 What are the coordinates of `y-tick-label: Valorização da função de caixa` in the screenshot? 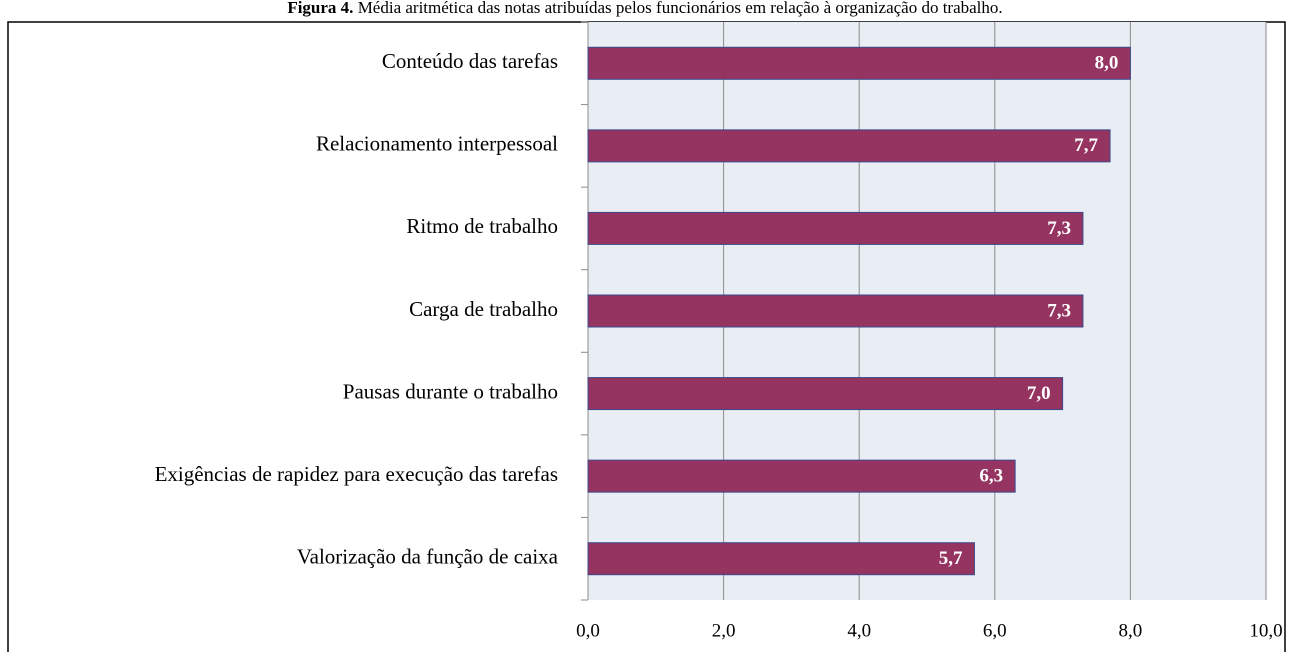 It's located at (428, 557).